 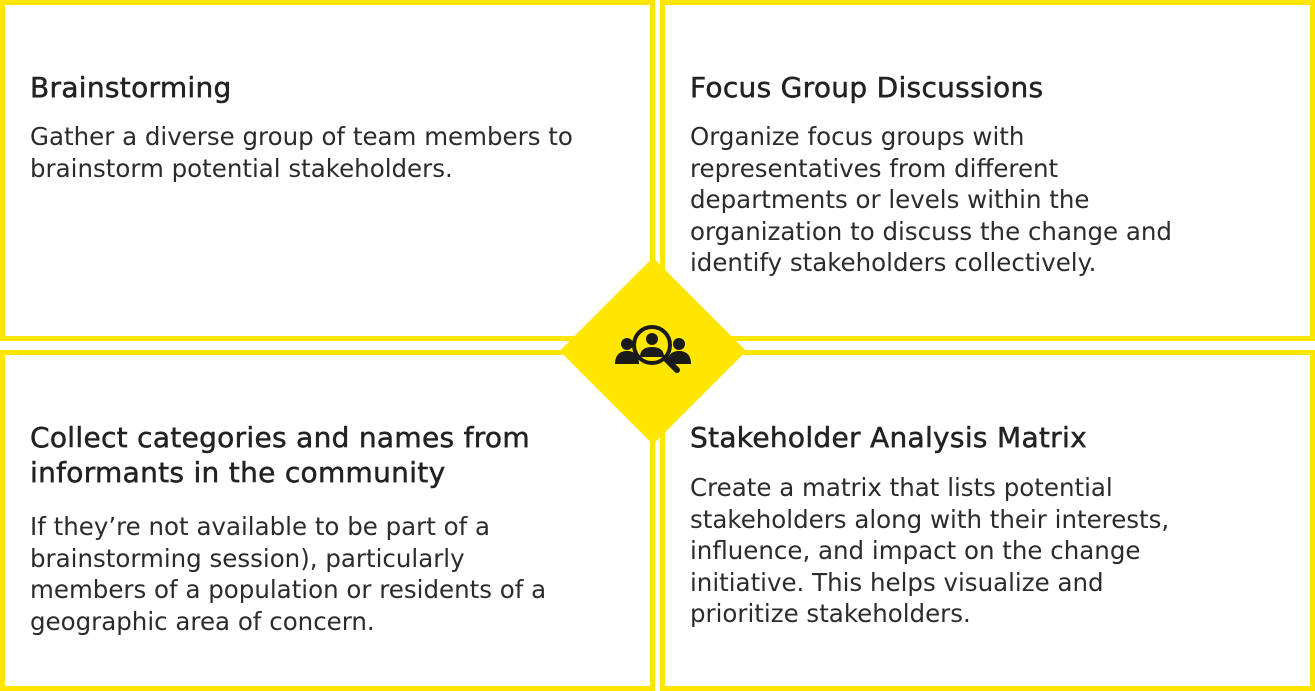 I want to click on card-title: Brainstorming, so click(x=131, y=88).